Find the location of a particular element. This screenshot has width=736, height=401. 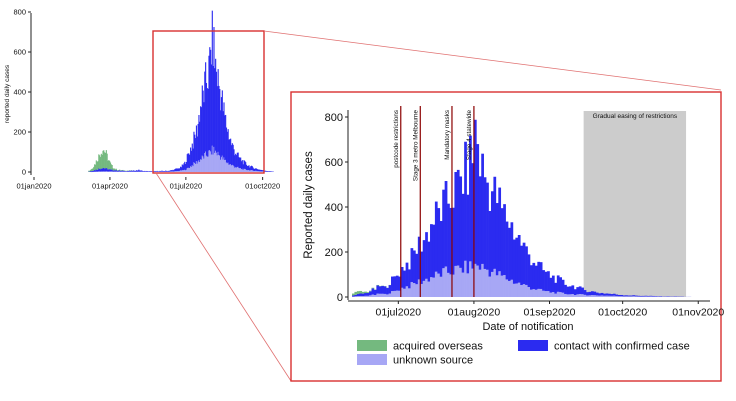

easing-band-label: Gradual easing of restrictions is located at coordinates (635, 116).